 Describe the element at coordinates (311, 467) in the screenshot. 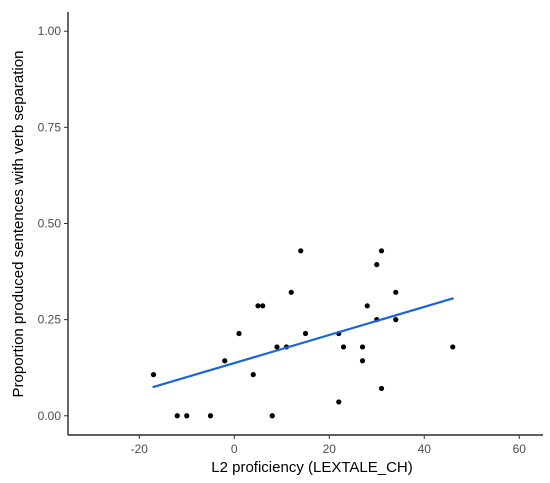

I see `x-axis-title: L2 proficiency (LEXTALE_CH)` at that location.